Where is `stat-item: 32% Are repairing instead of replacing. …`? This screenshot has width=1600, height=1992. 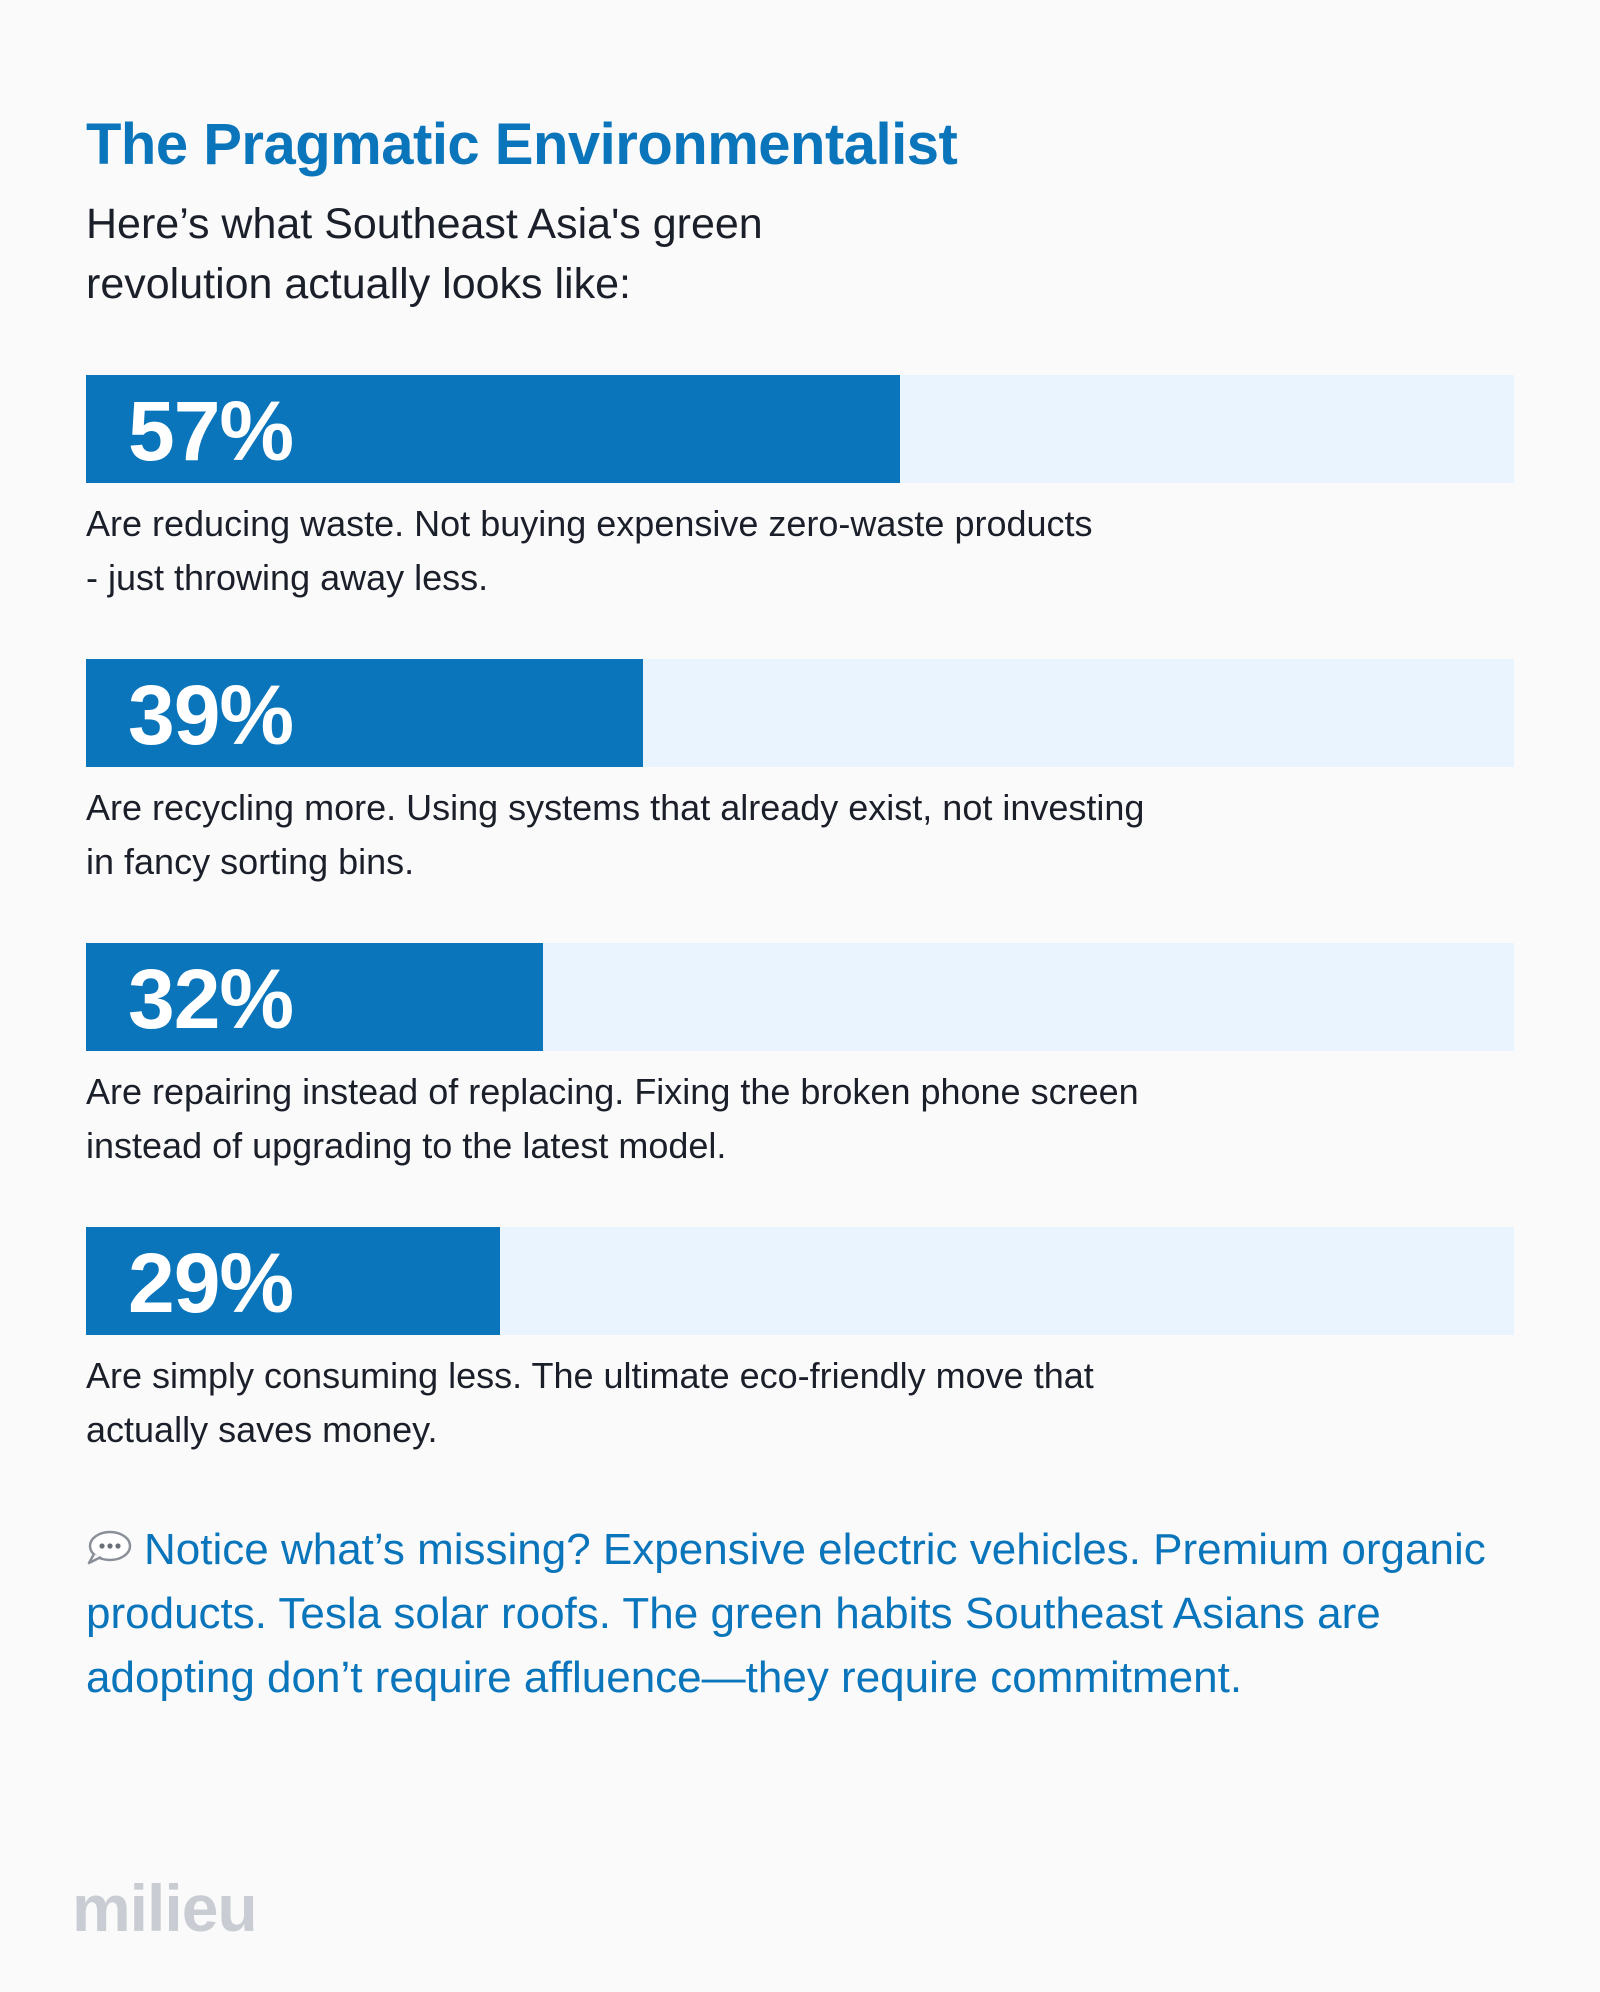 stat-item: 32% Are repairing instead of replacing. … is located at coordinates (800, 1058).